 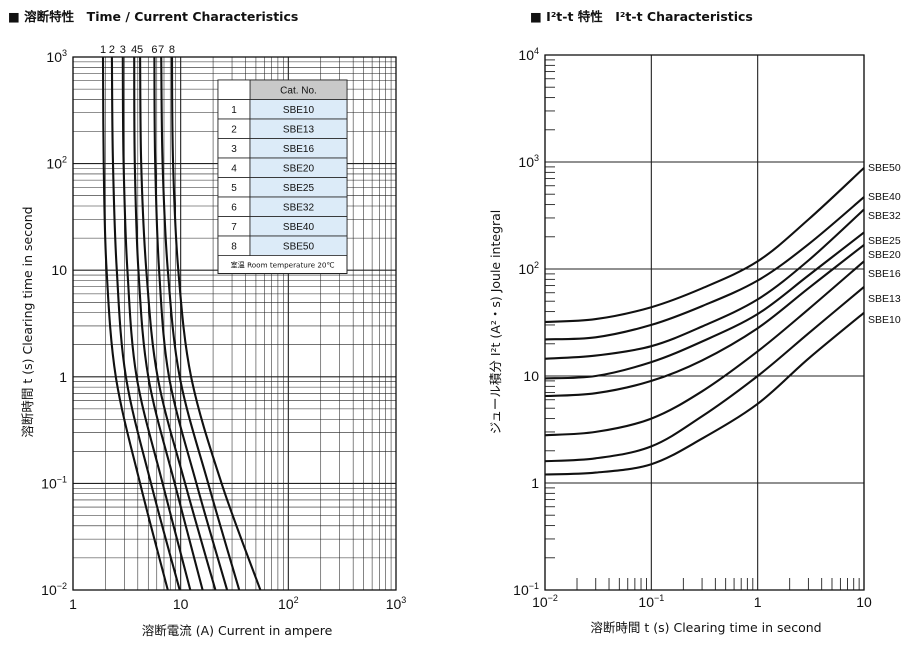 What do you see at coordinates (54, 589) in the screenshot?
I see `time-current-y-tick: 10⁻²` at bounding box center [54, 589].